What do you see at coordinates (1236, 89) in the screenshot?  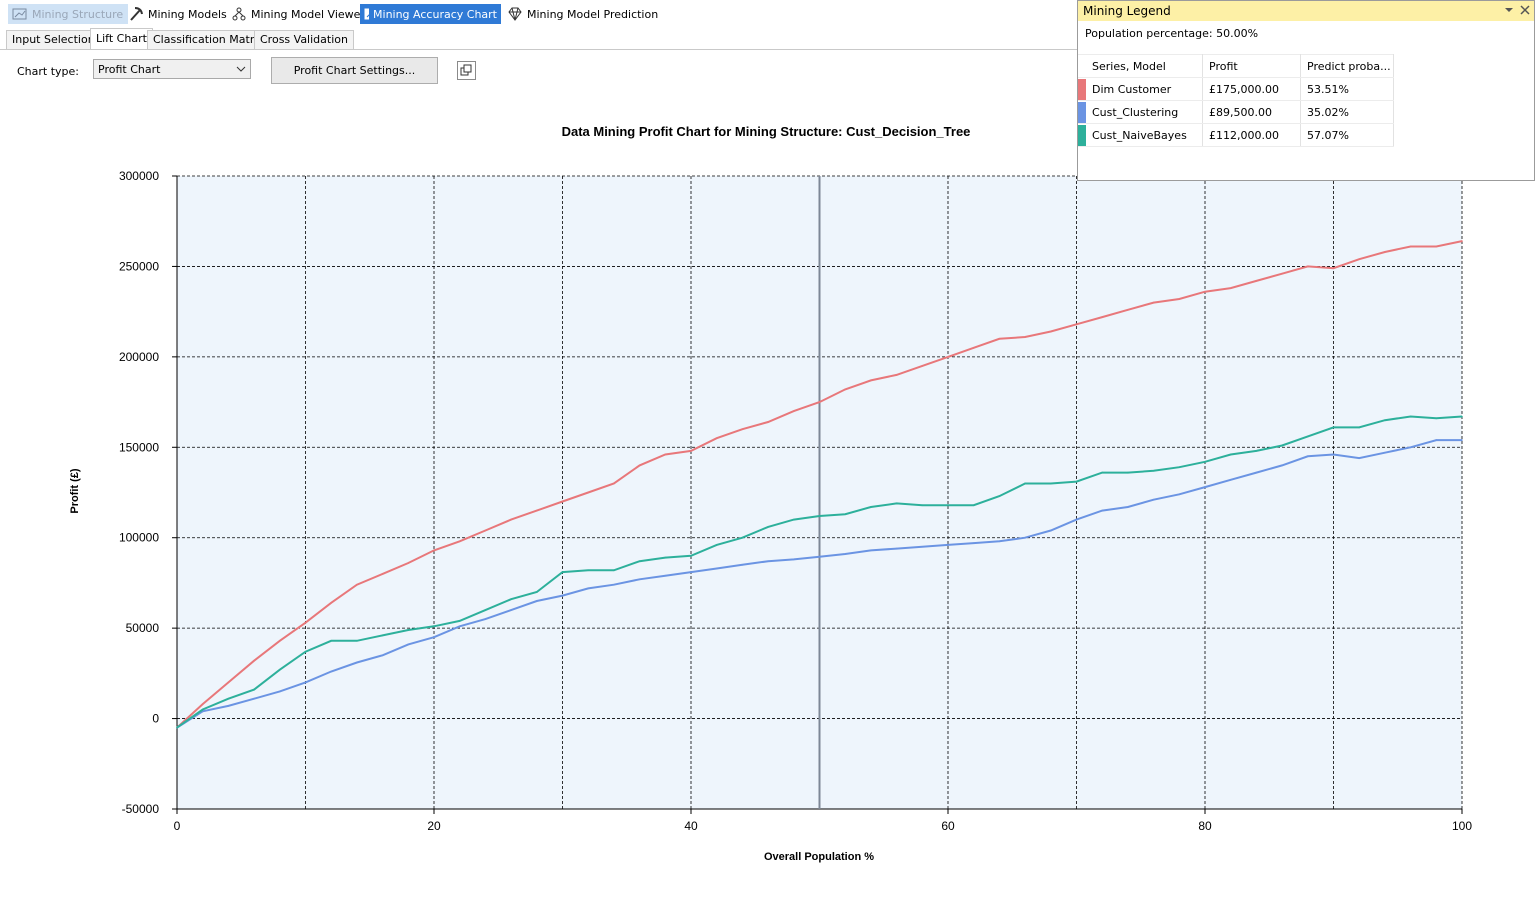 I see `legend-row: Dim Customer £175,000.00 53.51%` at bounding box center [1236, 89].